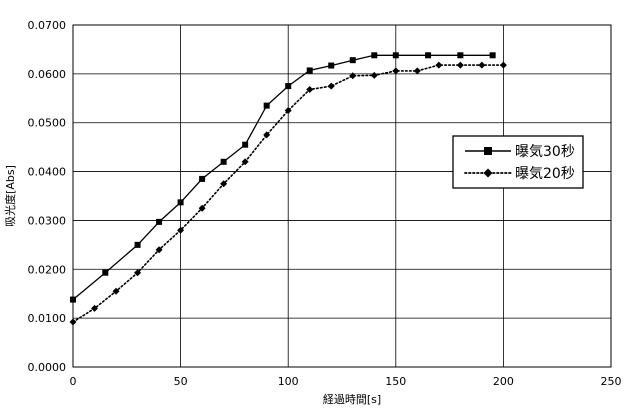 This screenshot has height=419, width=640. What do you see at coordinates (47, 172) in the screenshot?
I see `y-tick-label: 0.0400` at bounding box center [47, 172].